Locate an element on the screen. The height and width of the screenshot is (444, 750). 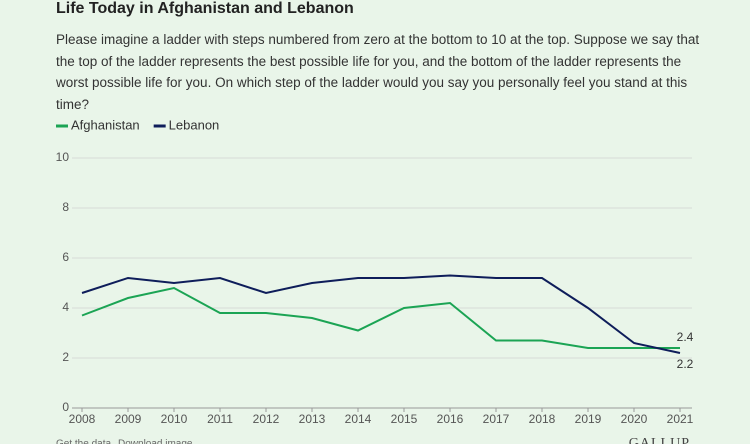
x-tick-label: 2011 is located at coordinates (220, 419).